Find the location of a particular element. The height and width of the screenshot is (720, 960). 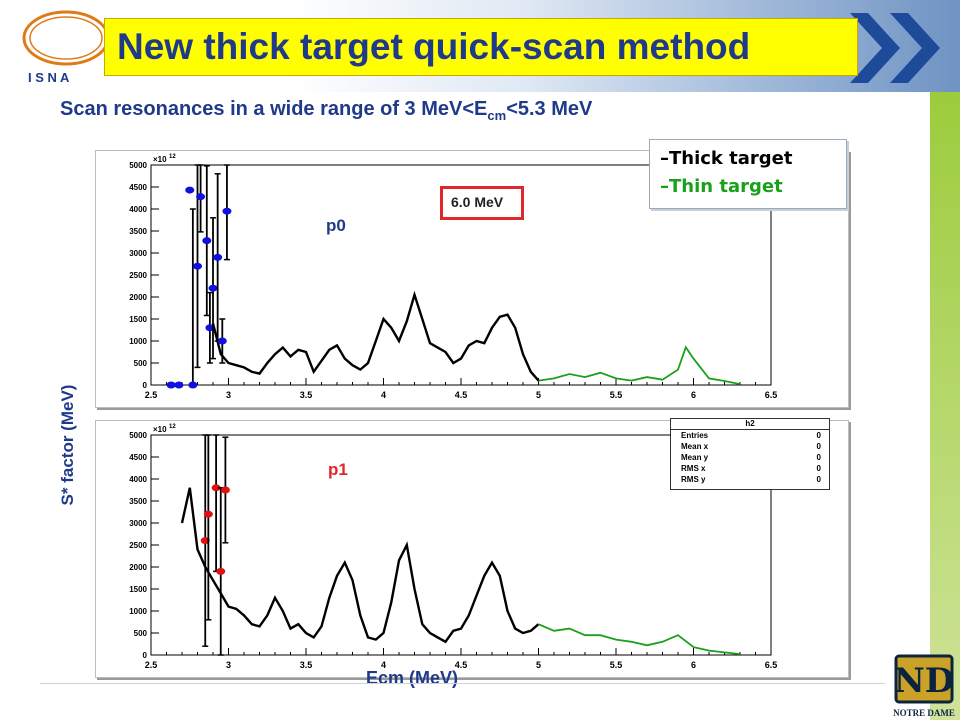

panel-label-p0: p0 is located at coordinates (336, 225).